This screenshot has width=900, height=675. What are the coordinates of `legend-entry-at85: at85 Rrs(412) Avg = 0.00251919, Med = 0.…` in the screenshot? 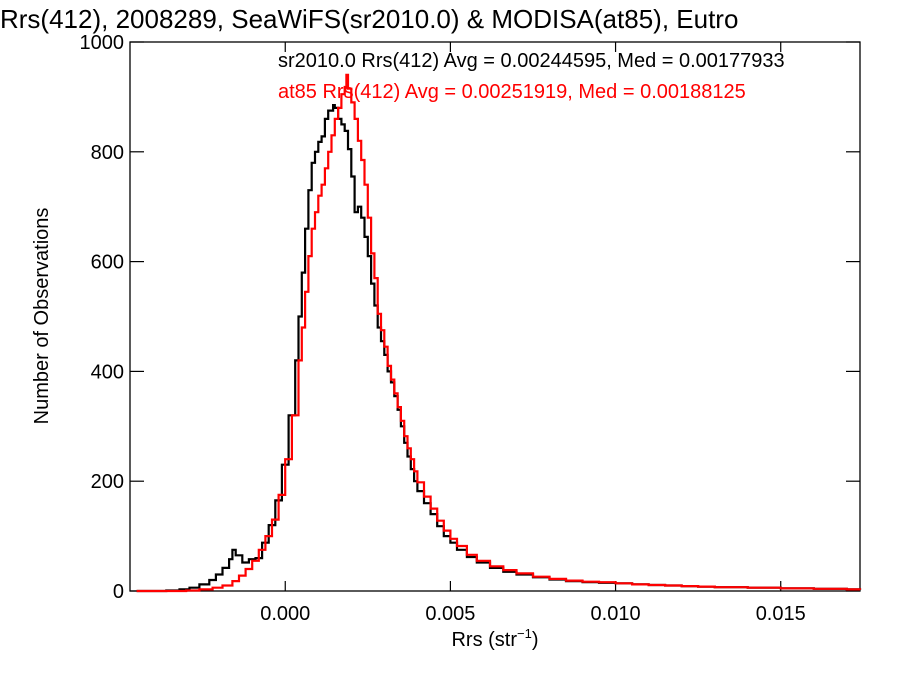 It's located at (512, 92).